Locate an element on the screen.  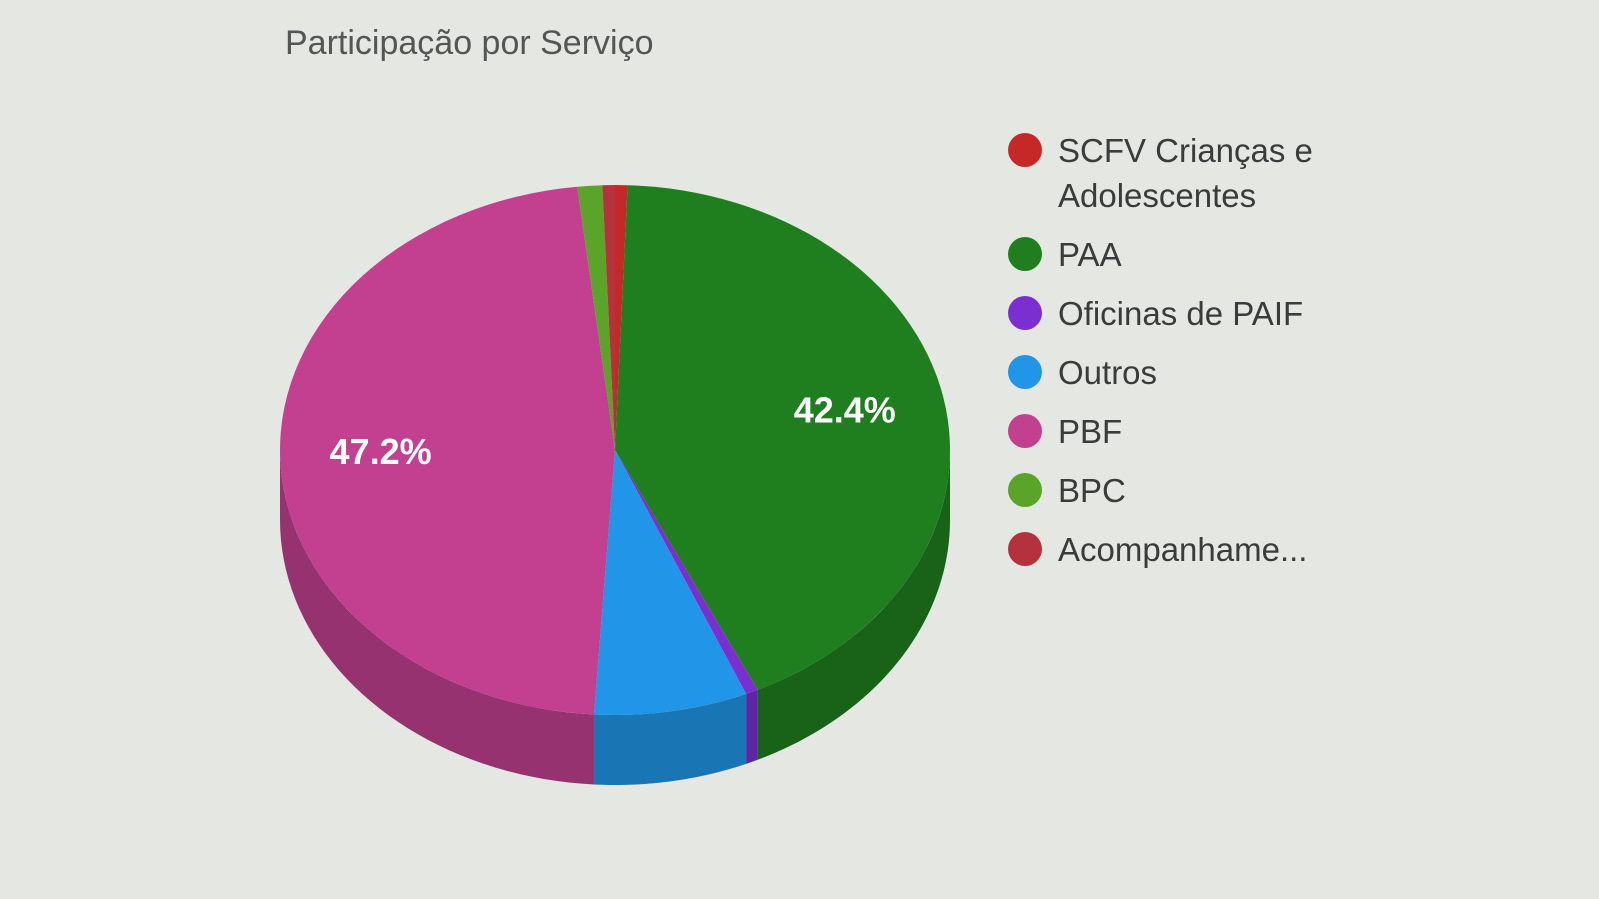
legend-item: SCFV Crianças e Adolescentes is located at coordinates (1168, 173).